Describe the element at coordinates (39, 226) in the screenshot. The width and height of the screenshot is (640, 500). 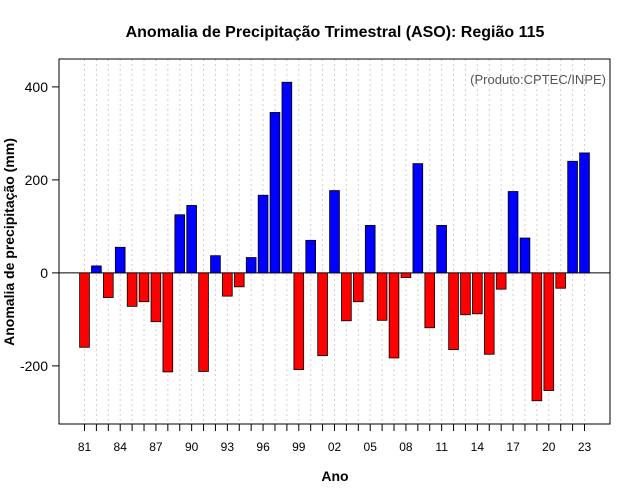
I see `y-axis: -200 0 200 400` at that location.